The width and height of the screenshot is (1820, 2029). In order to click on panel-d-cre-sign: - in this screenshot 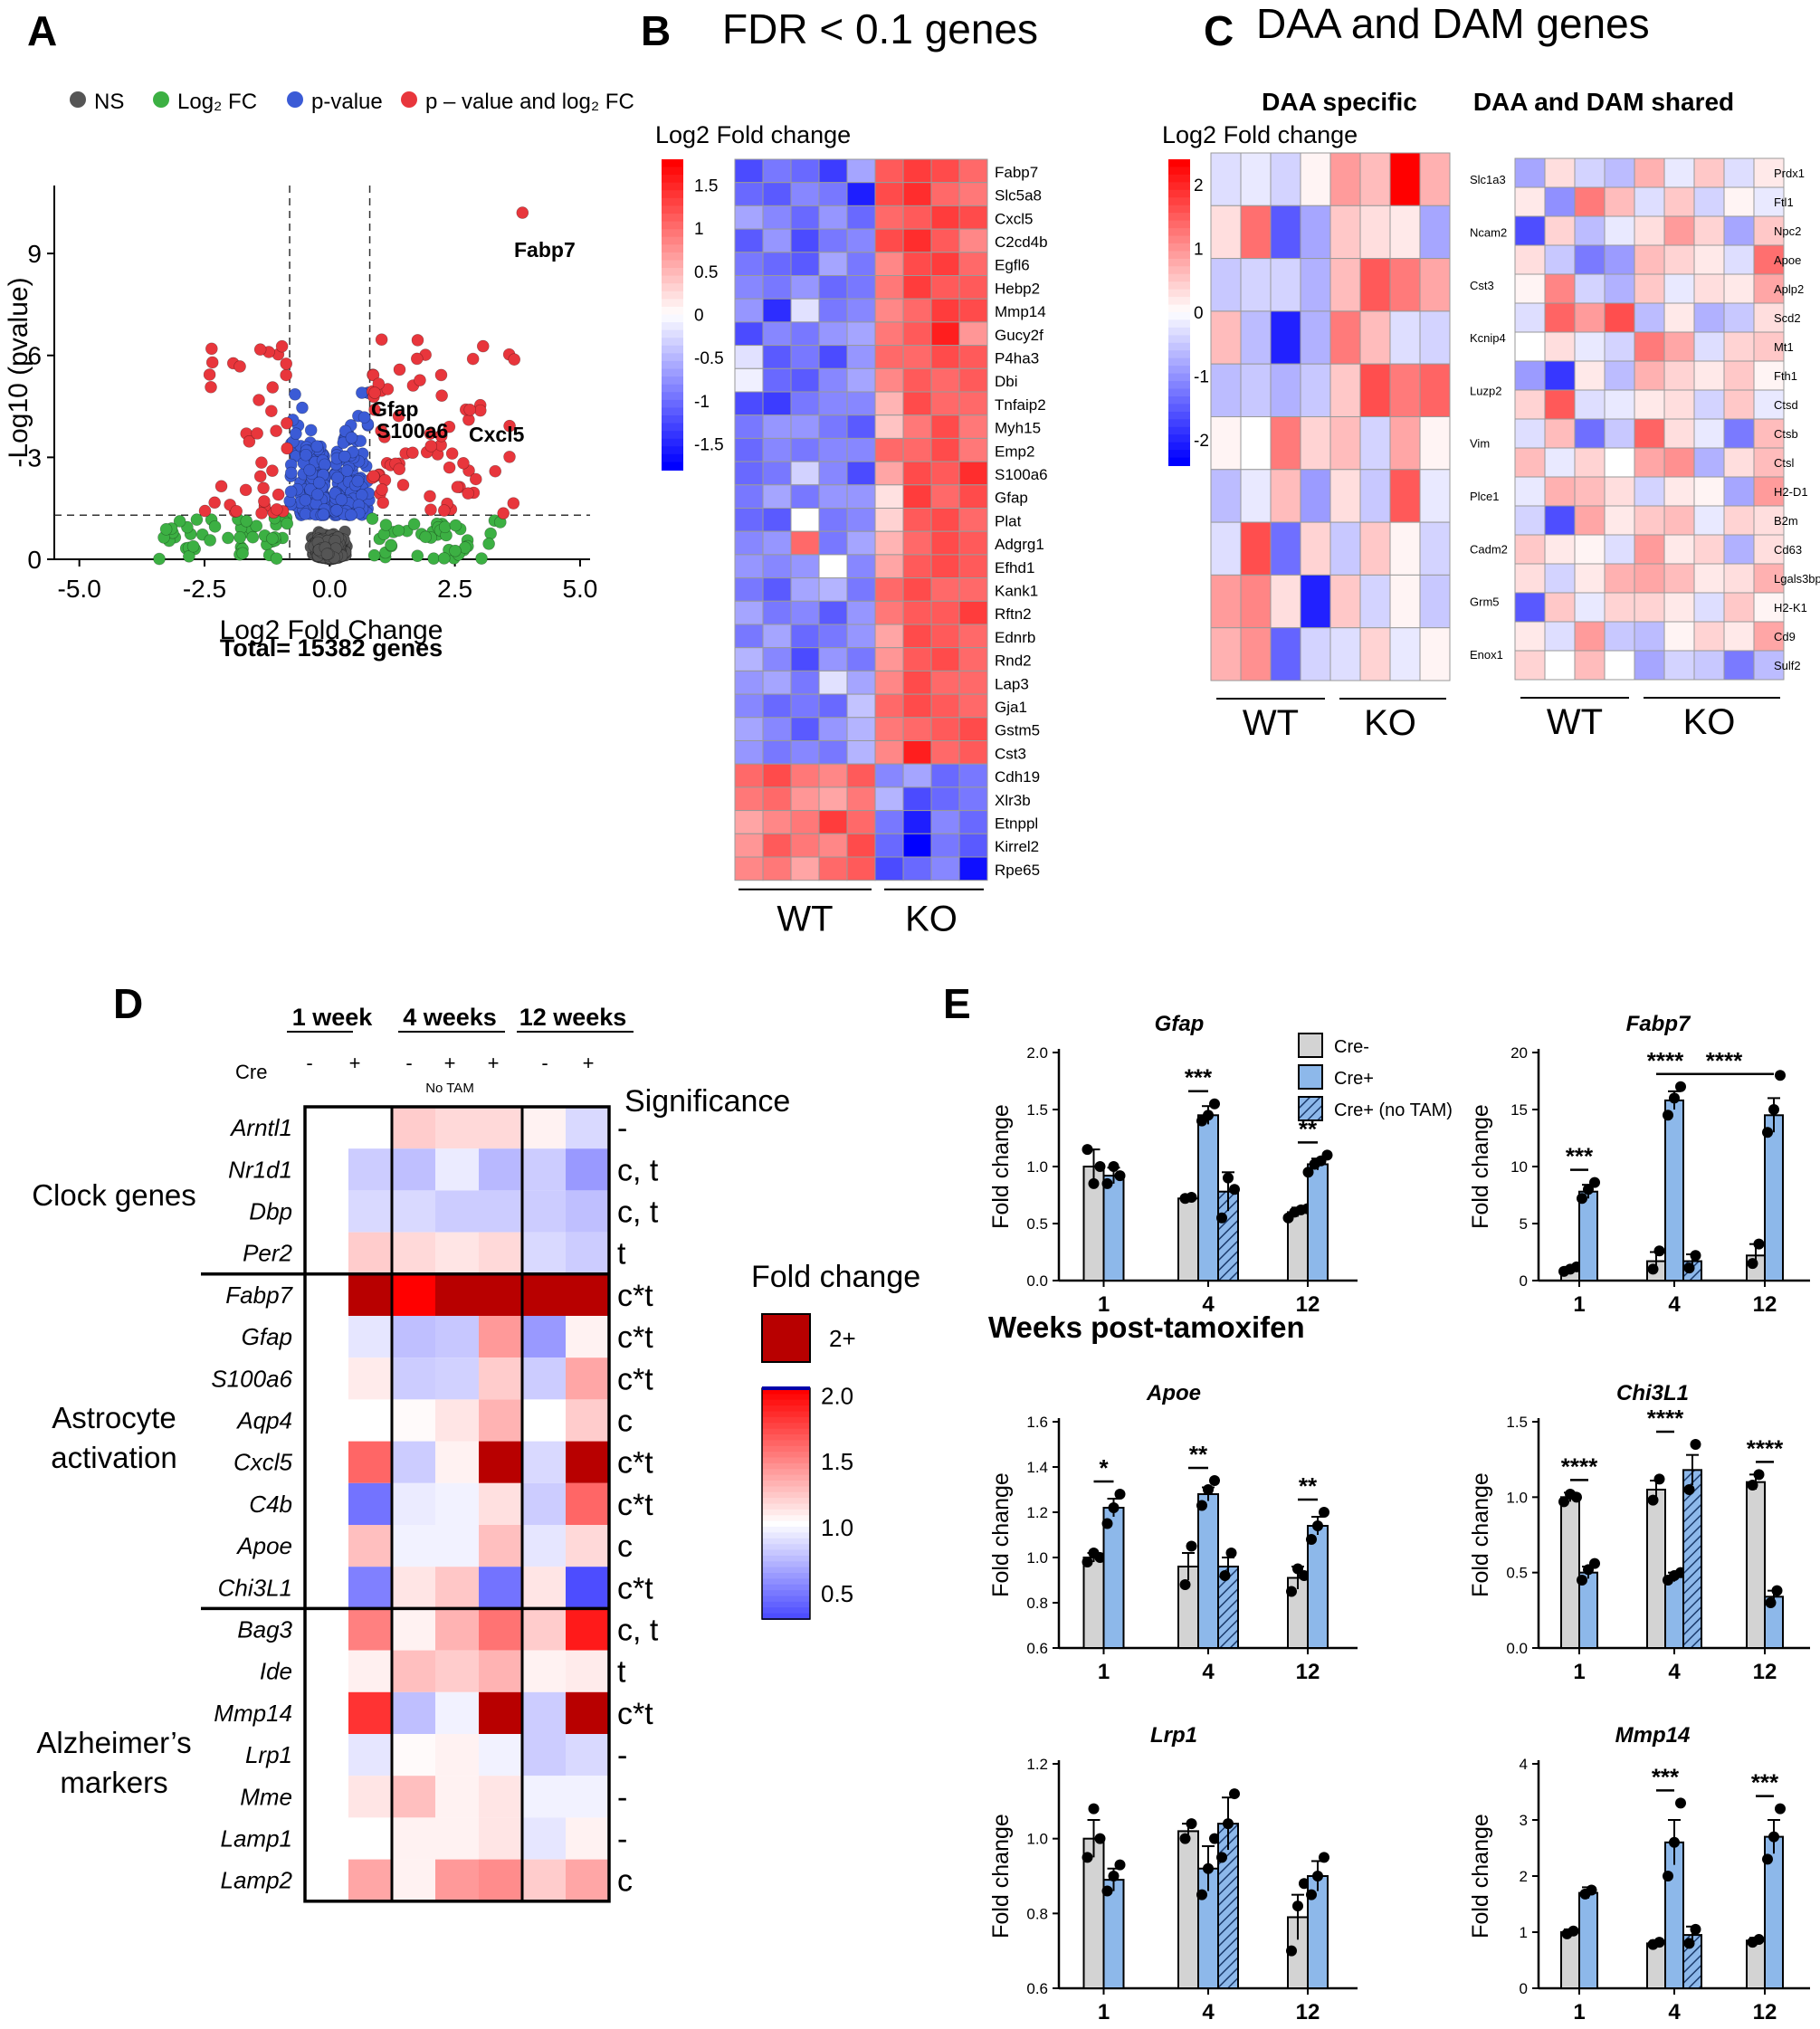, I will do `click(408, 1063)`.